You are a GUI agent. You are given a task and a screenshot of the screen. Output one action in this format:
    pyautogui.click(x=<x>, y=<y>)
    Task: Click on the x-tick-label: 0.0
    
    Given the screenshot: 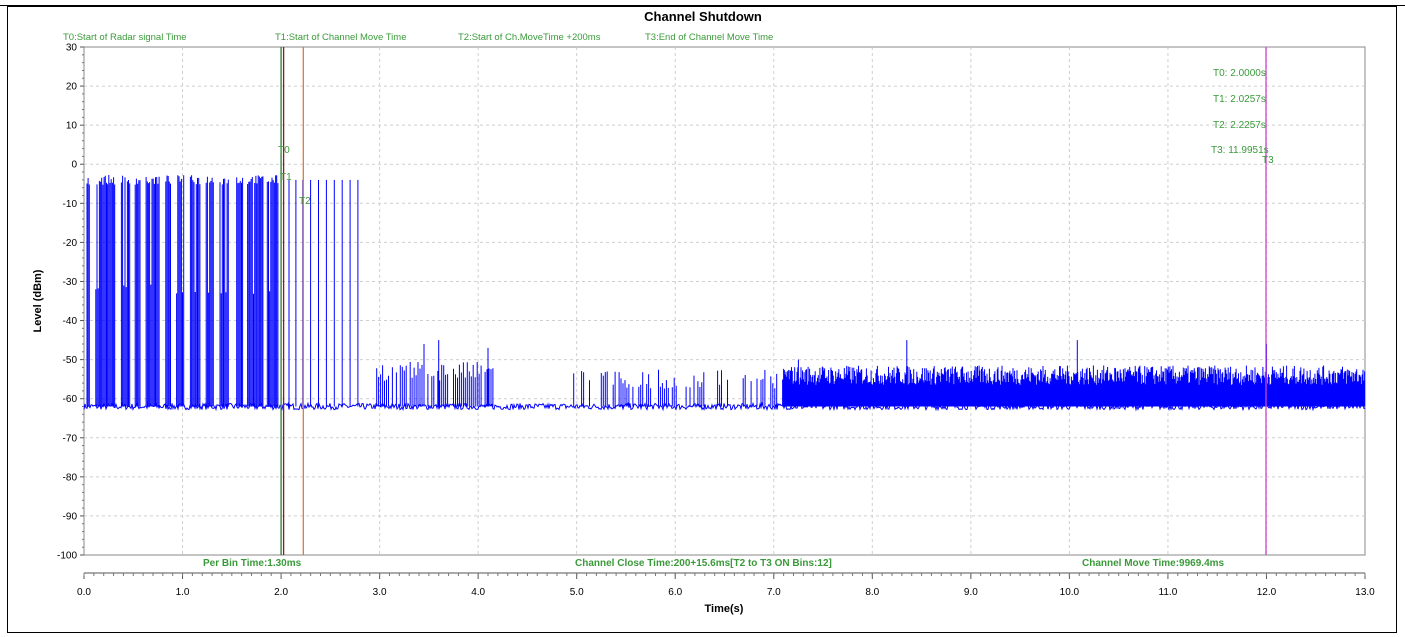 What is the action you would take?
    pyautogui.click(x=84, y=592)
    